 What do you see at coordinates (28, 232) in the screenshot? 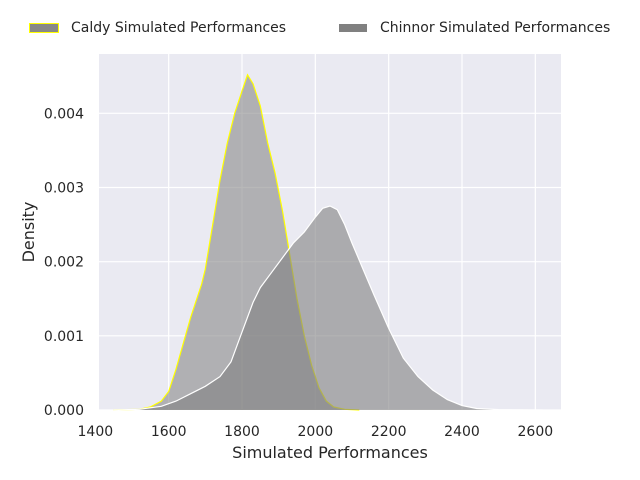
I see `y-axis-label: Density` at bounding box center [28, 232].